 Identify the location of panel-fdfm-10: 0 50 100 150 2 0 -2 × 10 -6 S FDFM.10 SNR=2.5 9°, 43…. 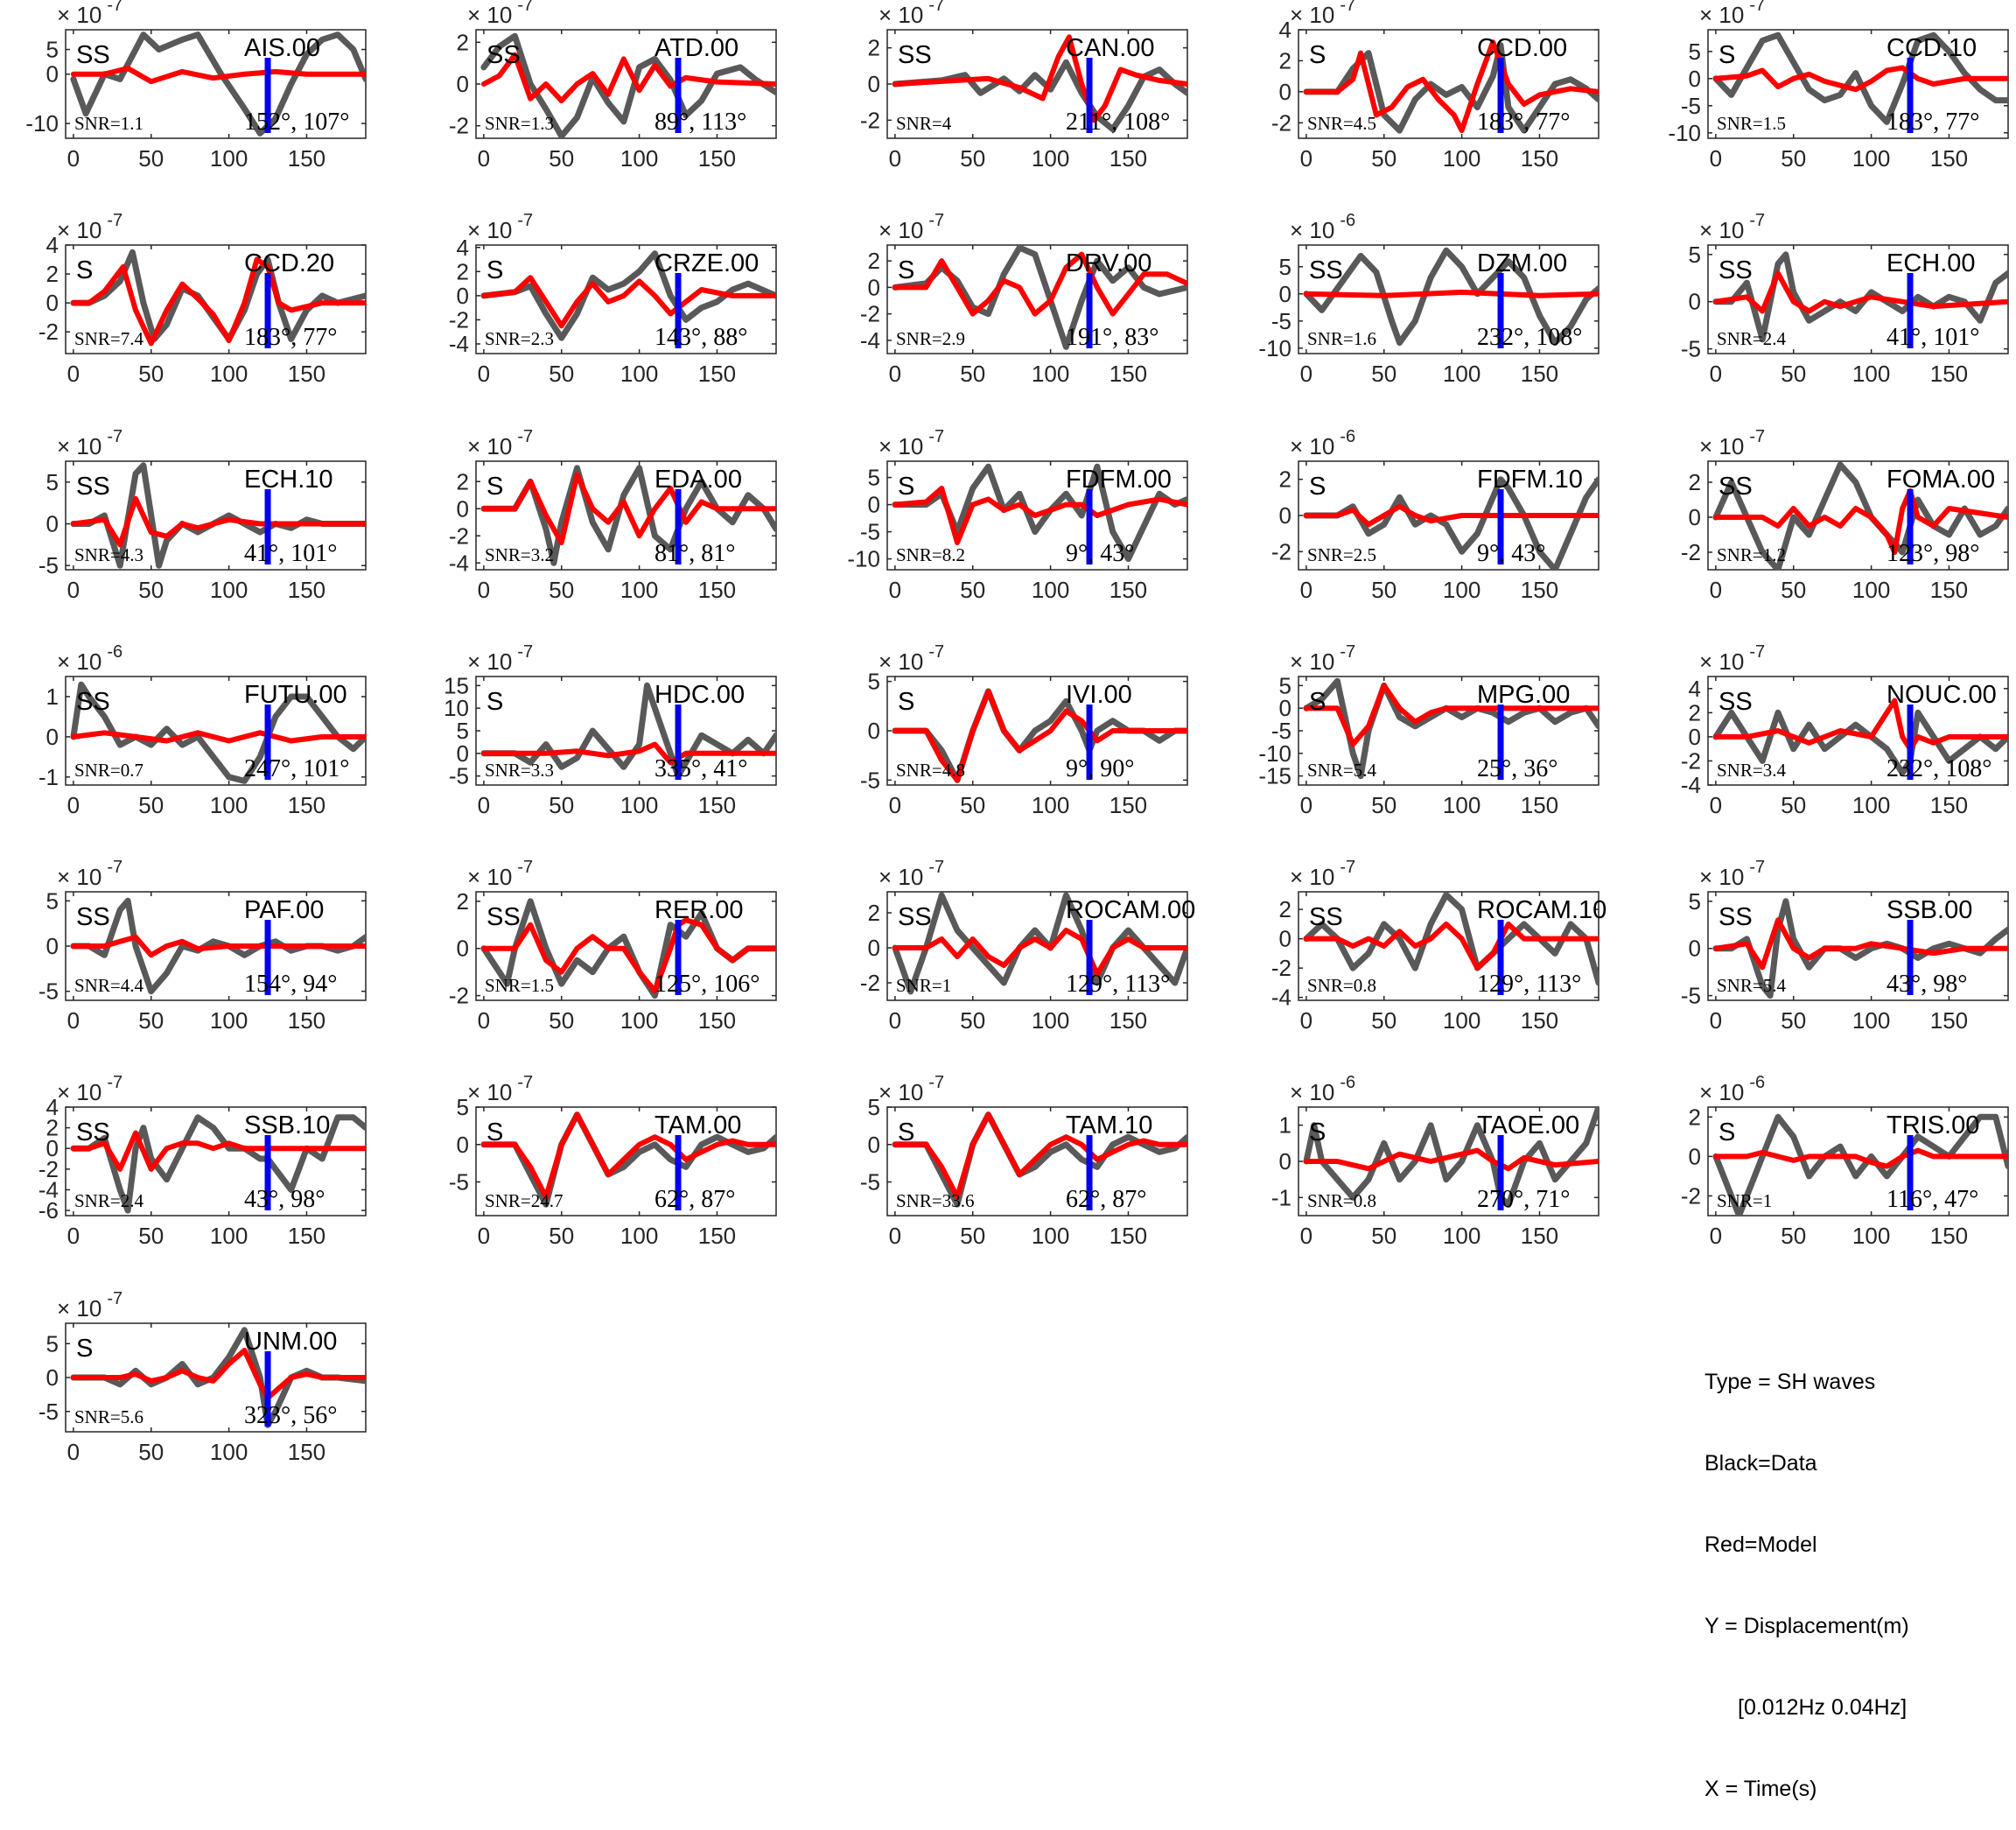
(1435, 515).